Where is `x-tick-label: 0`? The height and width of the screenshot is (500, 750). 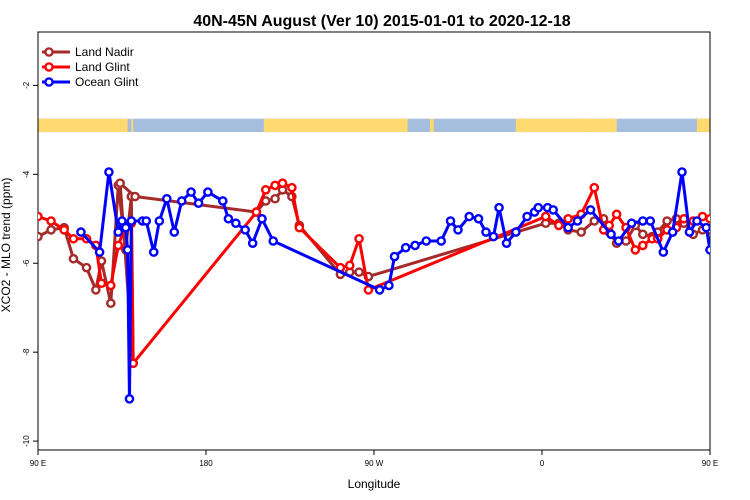
x-tick-label: 0 is located at coordinates (542, 463).